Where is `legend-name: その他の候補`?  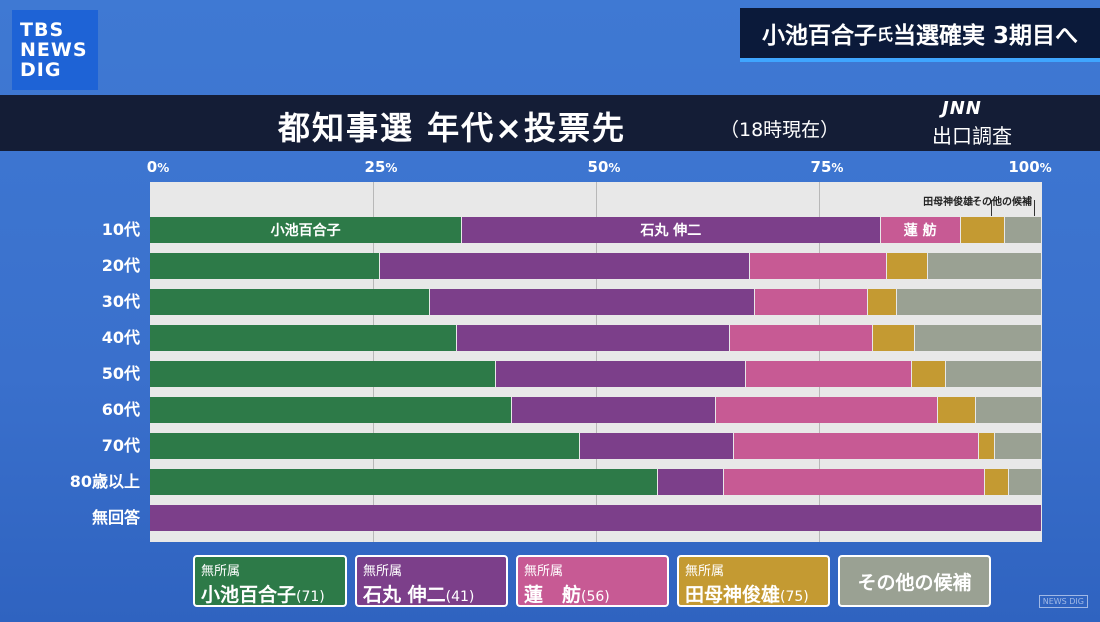 legend-name: その他の候補 is located at coordinates (914, 582).